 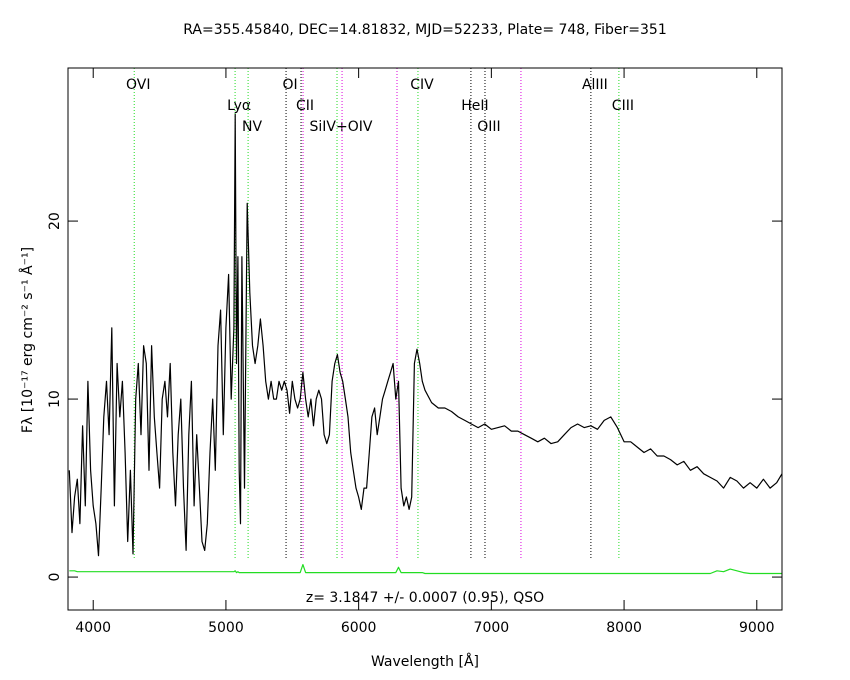 I want to click on x-tick-label: 6000, so click(x=359, y=628).